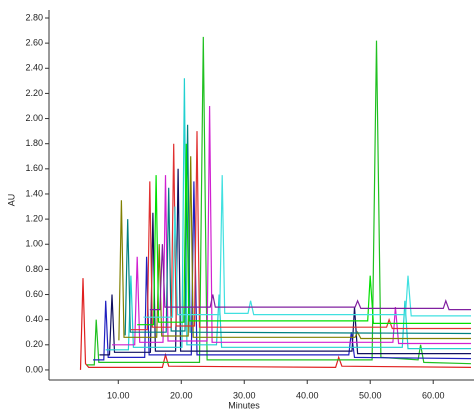  I want to click on y-tick-label: 1.80, so click(34, 143).